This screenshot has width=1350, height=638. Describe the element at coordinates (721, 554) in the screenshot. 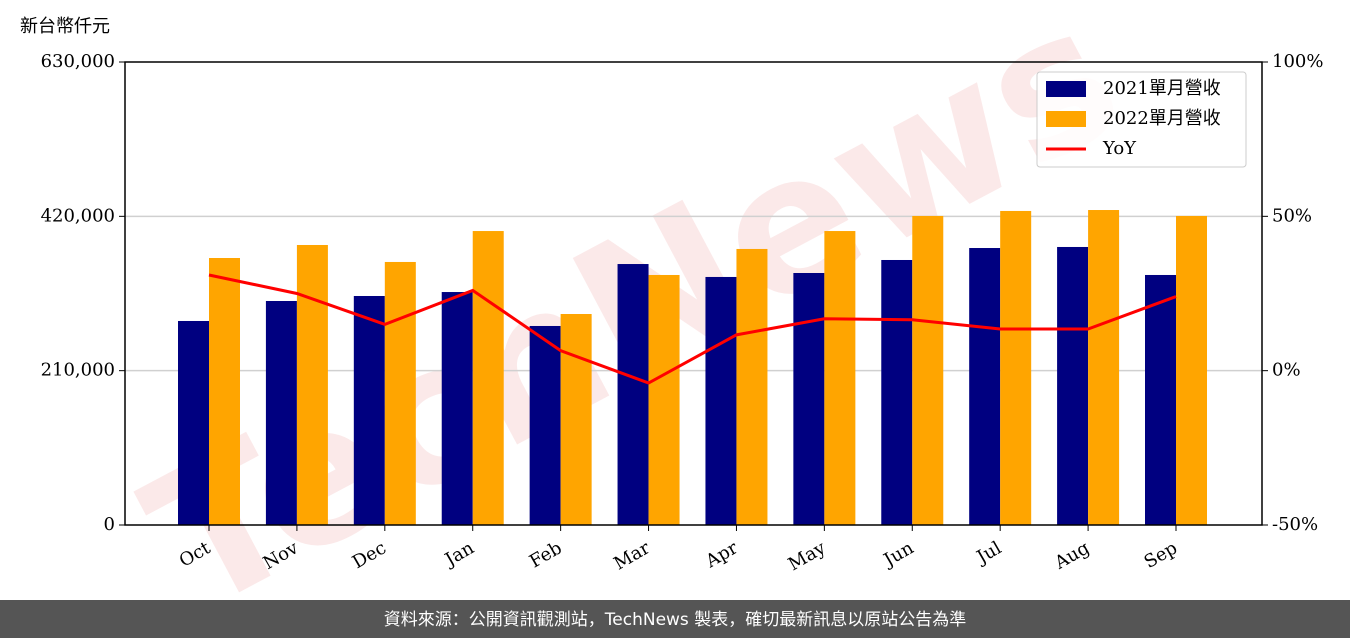

I see `x-tick-label: Apr` at that location.